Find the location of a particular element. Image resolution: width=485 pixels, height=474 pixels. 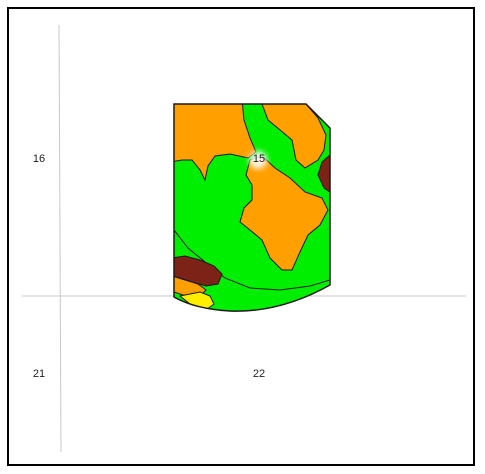

section-label-21: 21 is located at coordinates (39, 374).